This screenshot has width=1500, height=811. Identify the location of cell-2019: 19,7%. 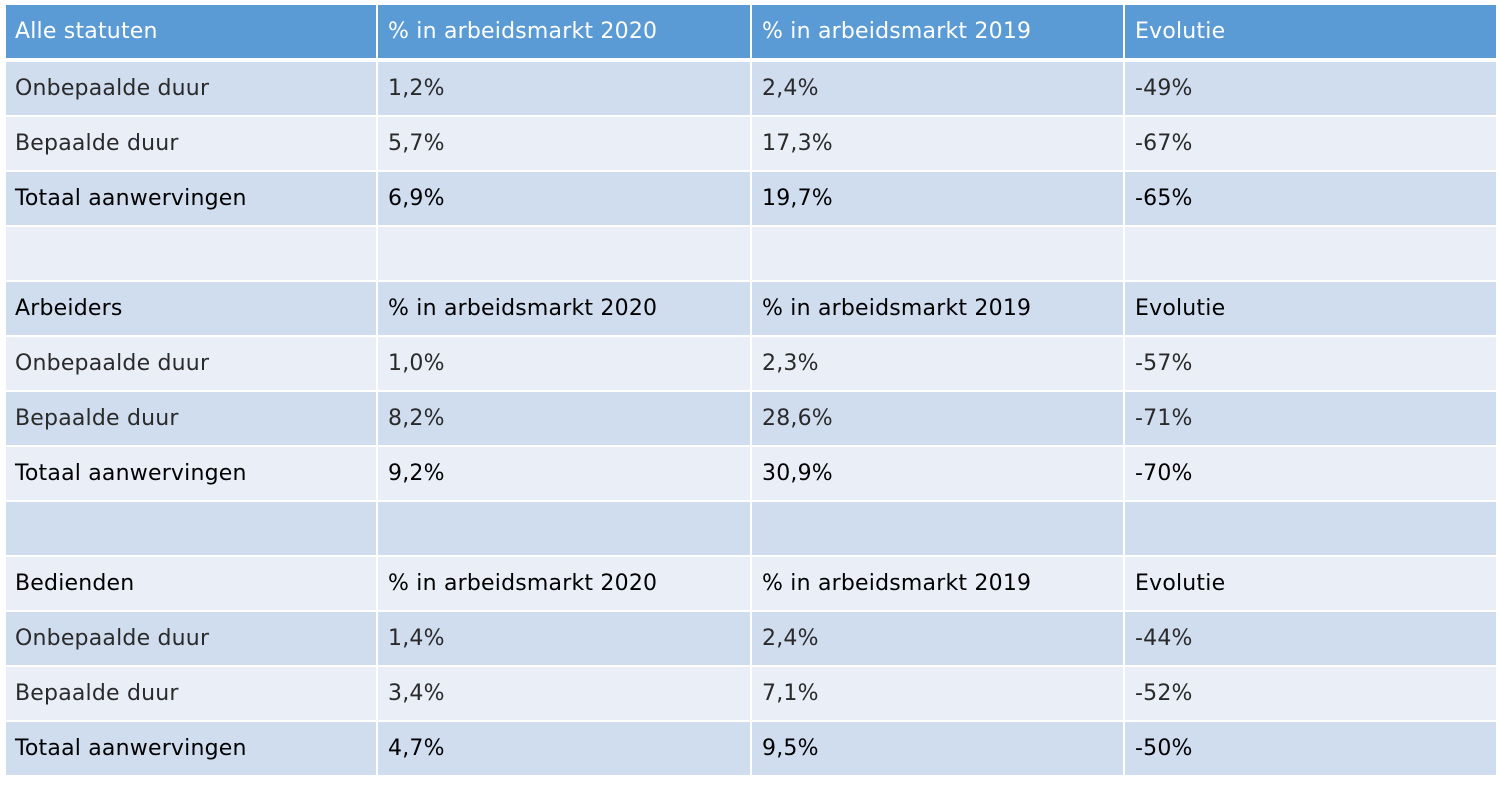
(937, 198).